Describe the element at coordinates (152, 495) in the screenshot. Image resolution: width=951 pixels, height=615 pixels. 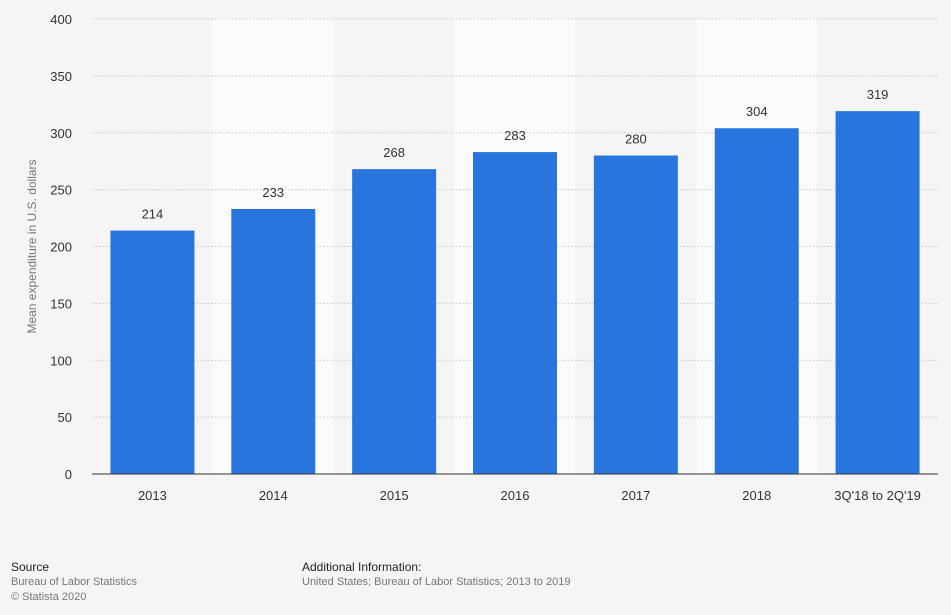
I see `x-tick-label: 2013` at that location.